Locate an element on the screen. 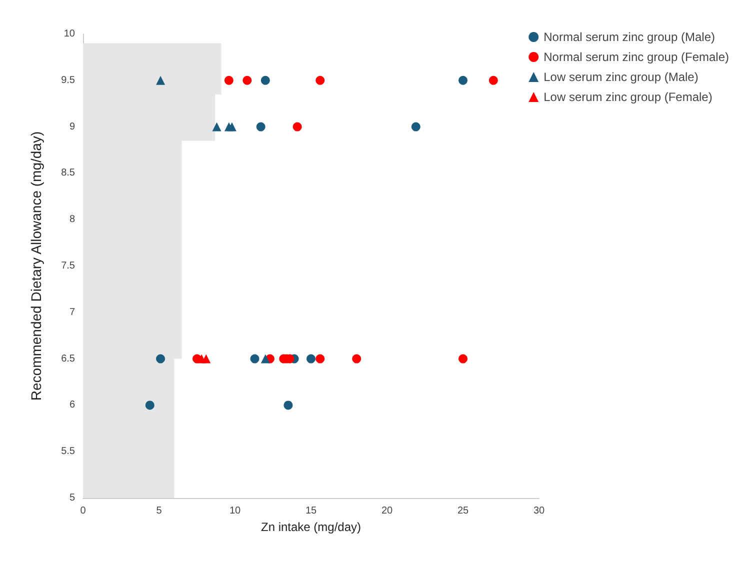 Image resolution: width=750 pixels, height=563 pixels. y-tick-label: 8 is located at coordinates (72, 220).